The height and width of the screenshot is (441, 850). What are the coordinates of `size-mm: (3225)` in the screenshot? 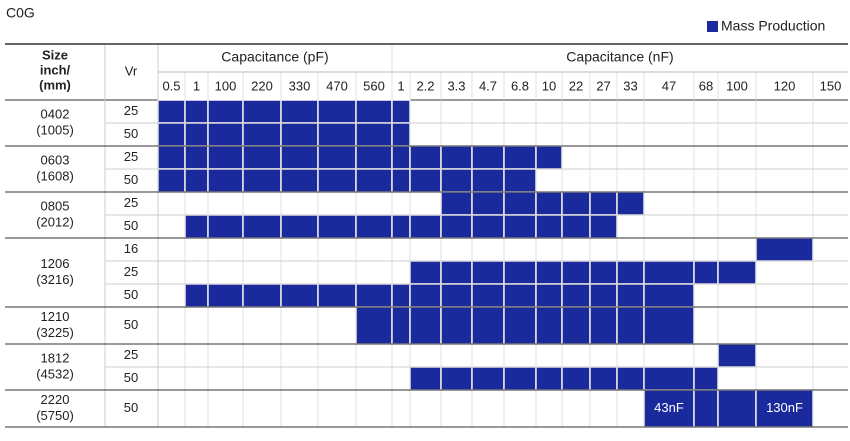 It's located at (55, 332).